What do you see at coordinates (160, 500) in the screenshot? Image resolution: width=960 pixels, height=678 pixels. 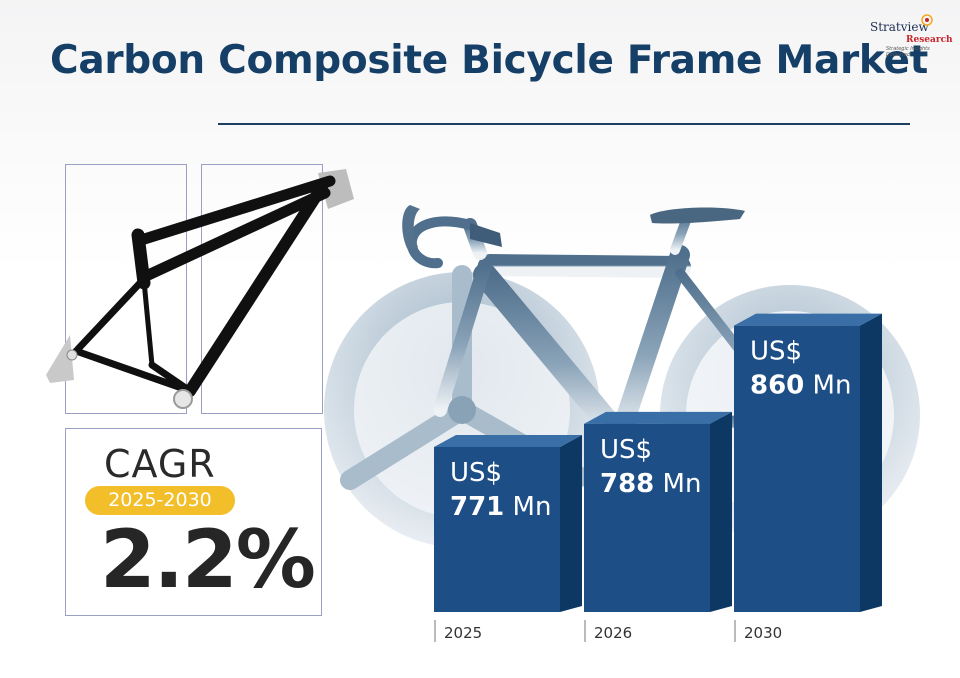 I see `cagr-period-badge: 2025-2030` at bounding box center [160, 500].